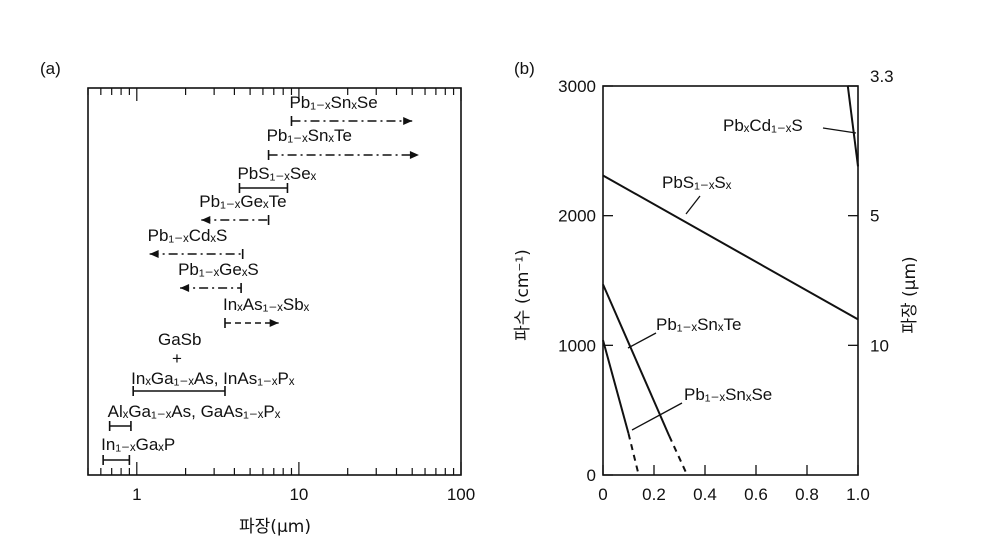  Describe the element at coordinates (591, 475) in the screenshot. I see `b-y-tick-label-0: 0` at that location.